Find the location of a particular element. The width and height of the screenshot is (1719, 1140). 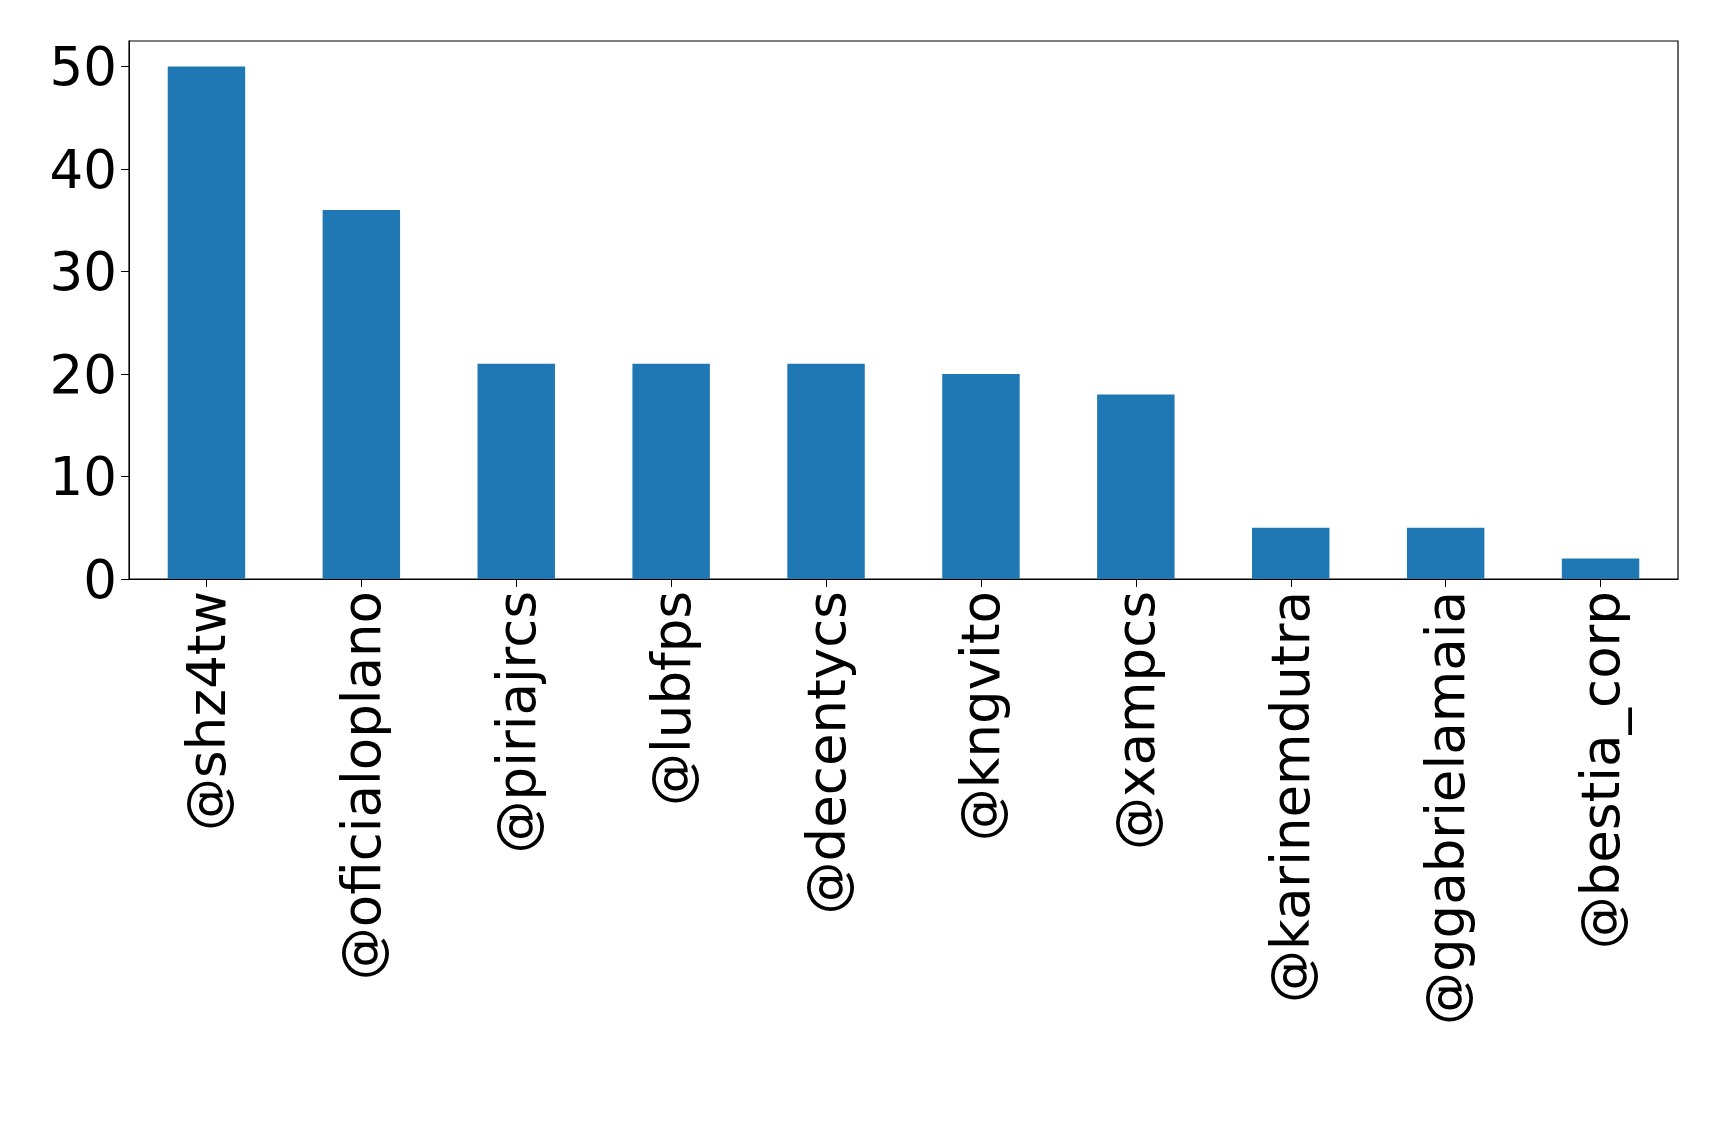

x-tick-label: @shz4tw is located at coordinates (206, 711).